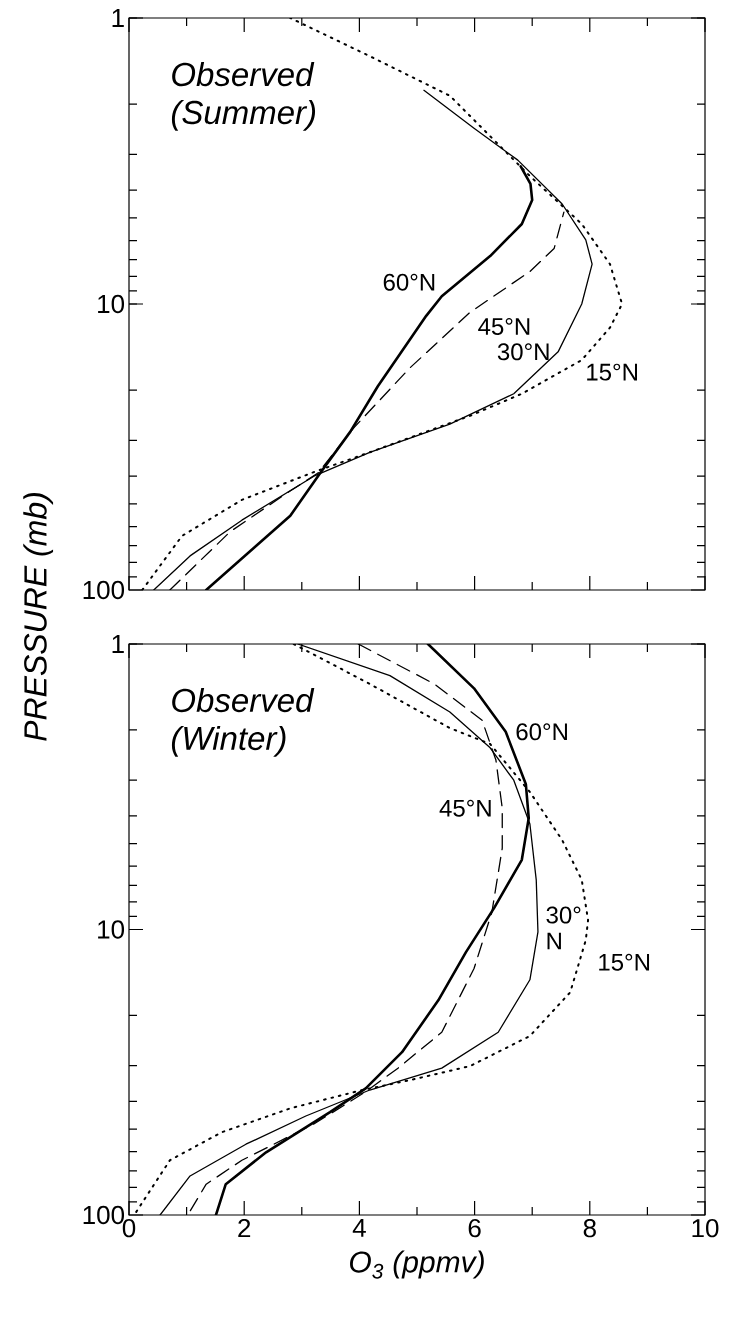 The height and width of the screenshot is (1326, 737). Describe the element at coordinates (243, 722) in the screenshot. I see `annotation: Observed (Winter)` at that location.